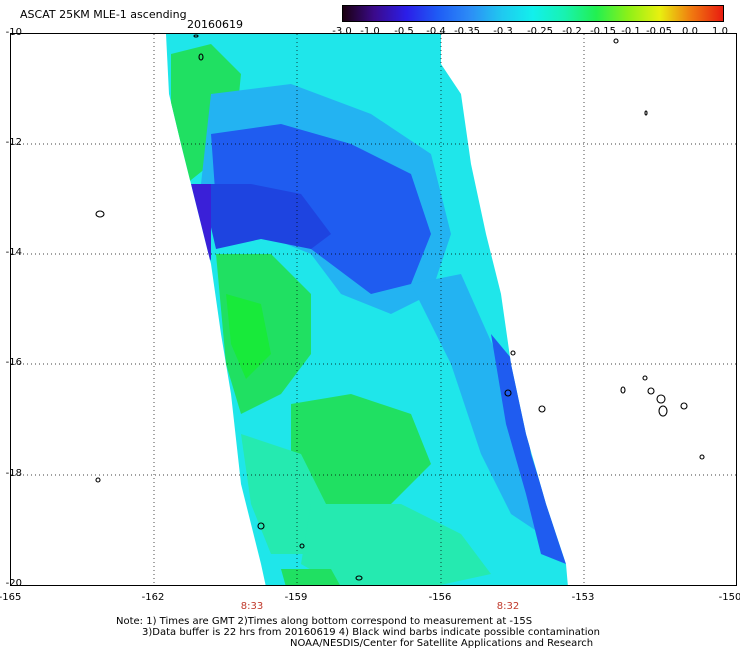 This screenshot has width=740, height=650. I want to click on light-blue-east-band, so click(476, 404).